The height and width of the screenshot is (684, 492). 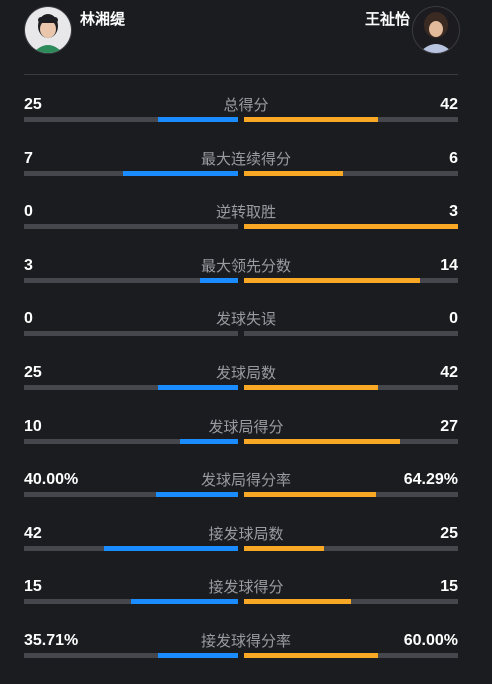 I want to click on stat-label: 接发球得分, so click(x=246, y=587).